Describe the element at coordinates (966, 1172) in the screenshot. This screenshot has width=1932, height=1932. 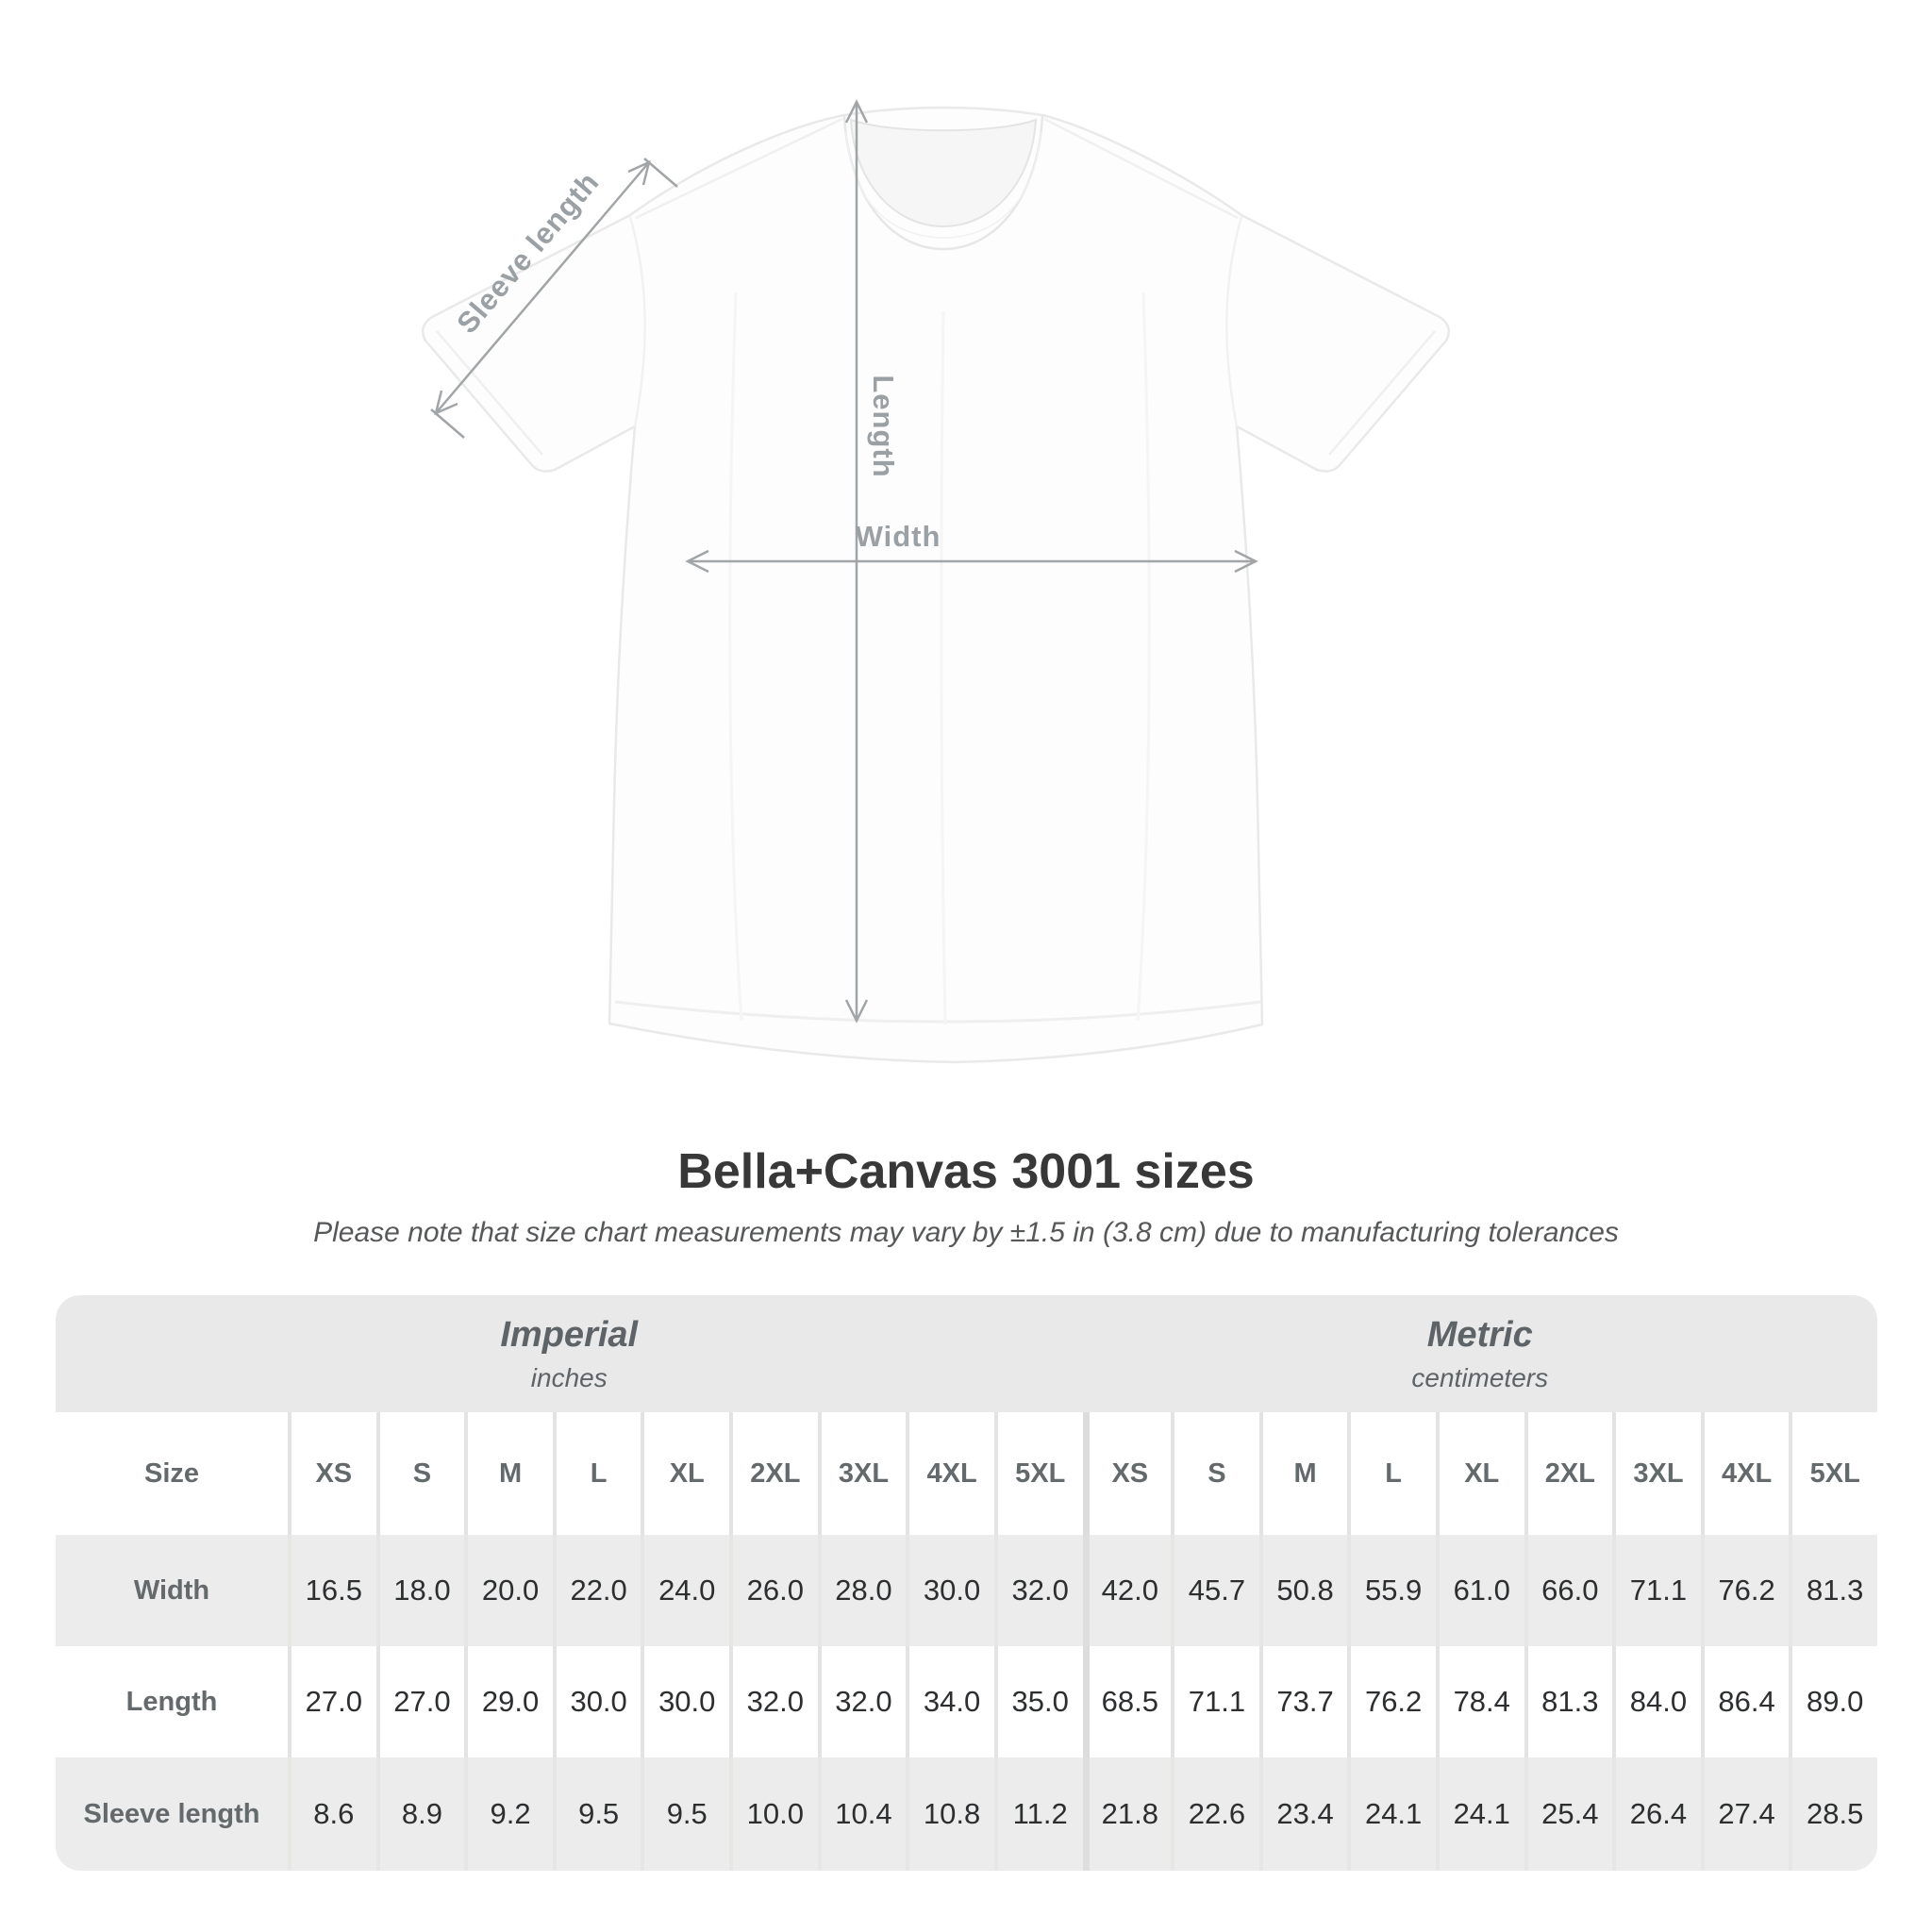
I see `page-title: Bella+Canvas 3001 sizes` at that location.